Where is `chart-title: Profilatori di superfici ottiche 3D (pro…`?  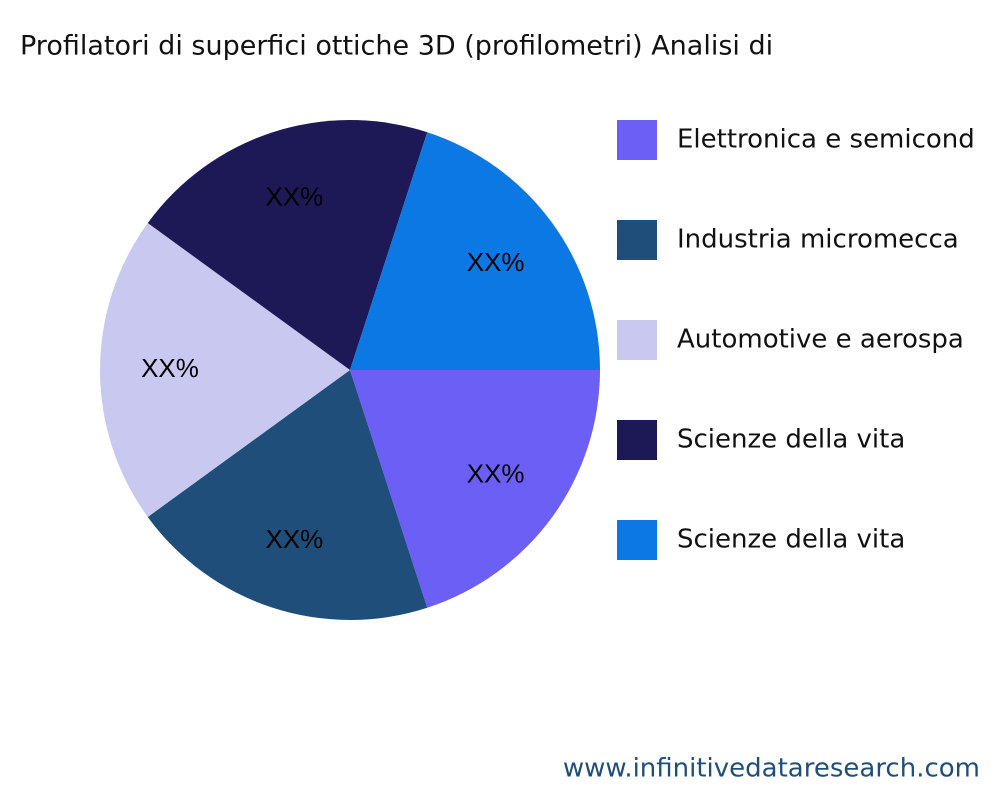
chart-title: Profilatori di superfici ottiche 3D (pro… is located at coordinates (396, 46).